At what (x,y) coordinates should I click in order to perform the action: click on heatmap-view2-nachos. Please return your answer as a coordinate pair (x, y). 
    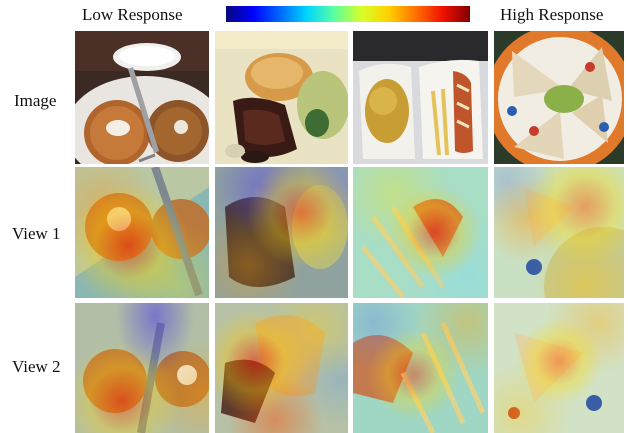
    Looking at the image, I should click on (559, 368).